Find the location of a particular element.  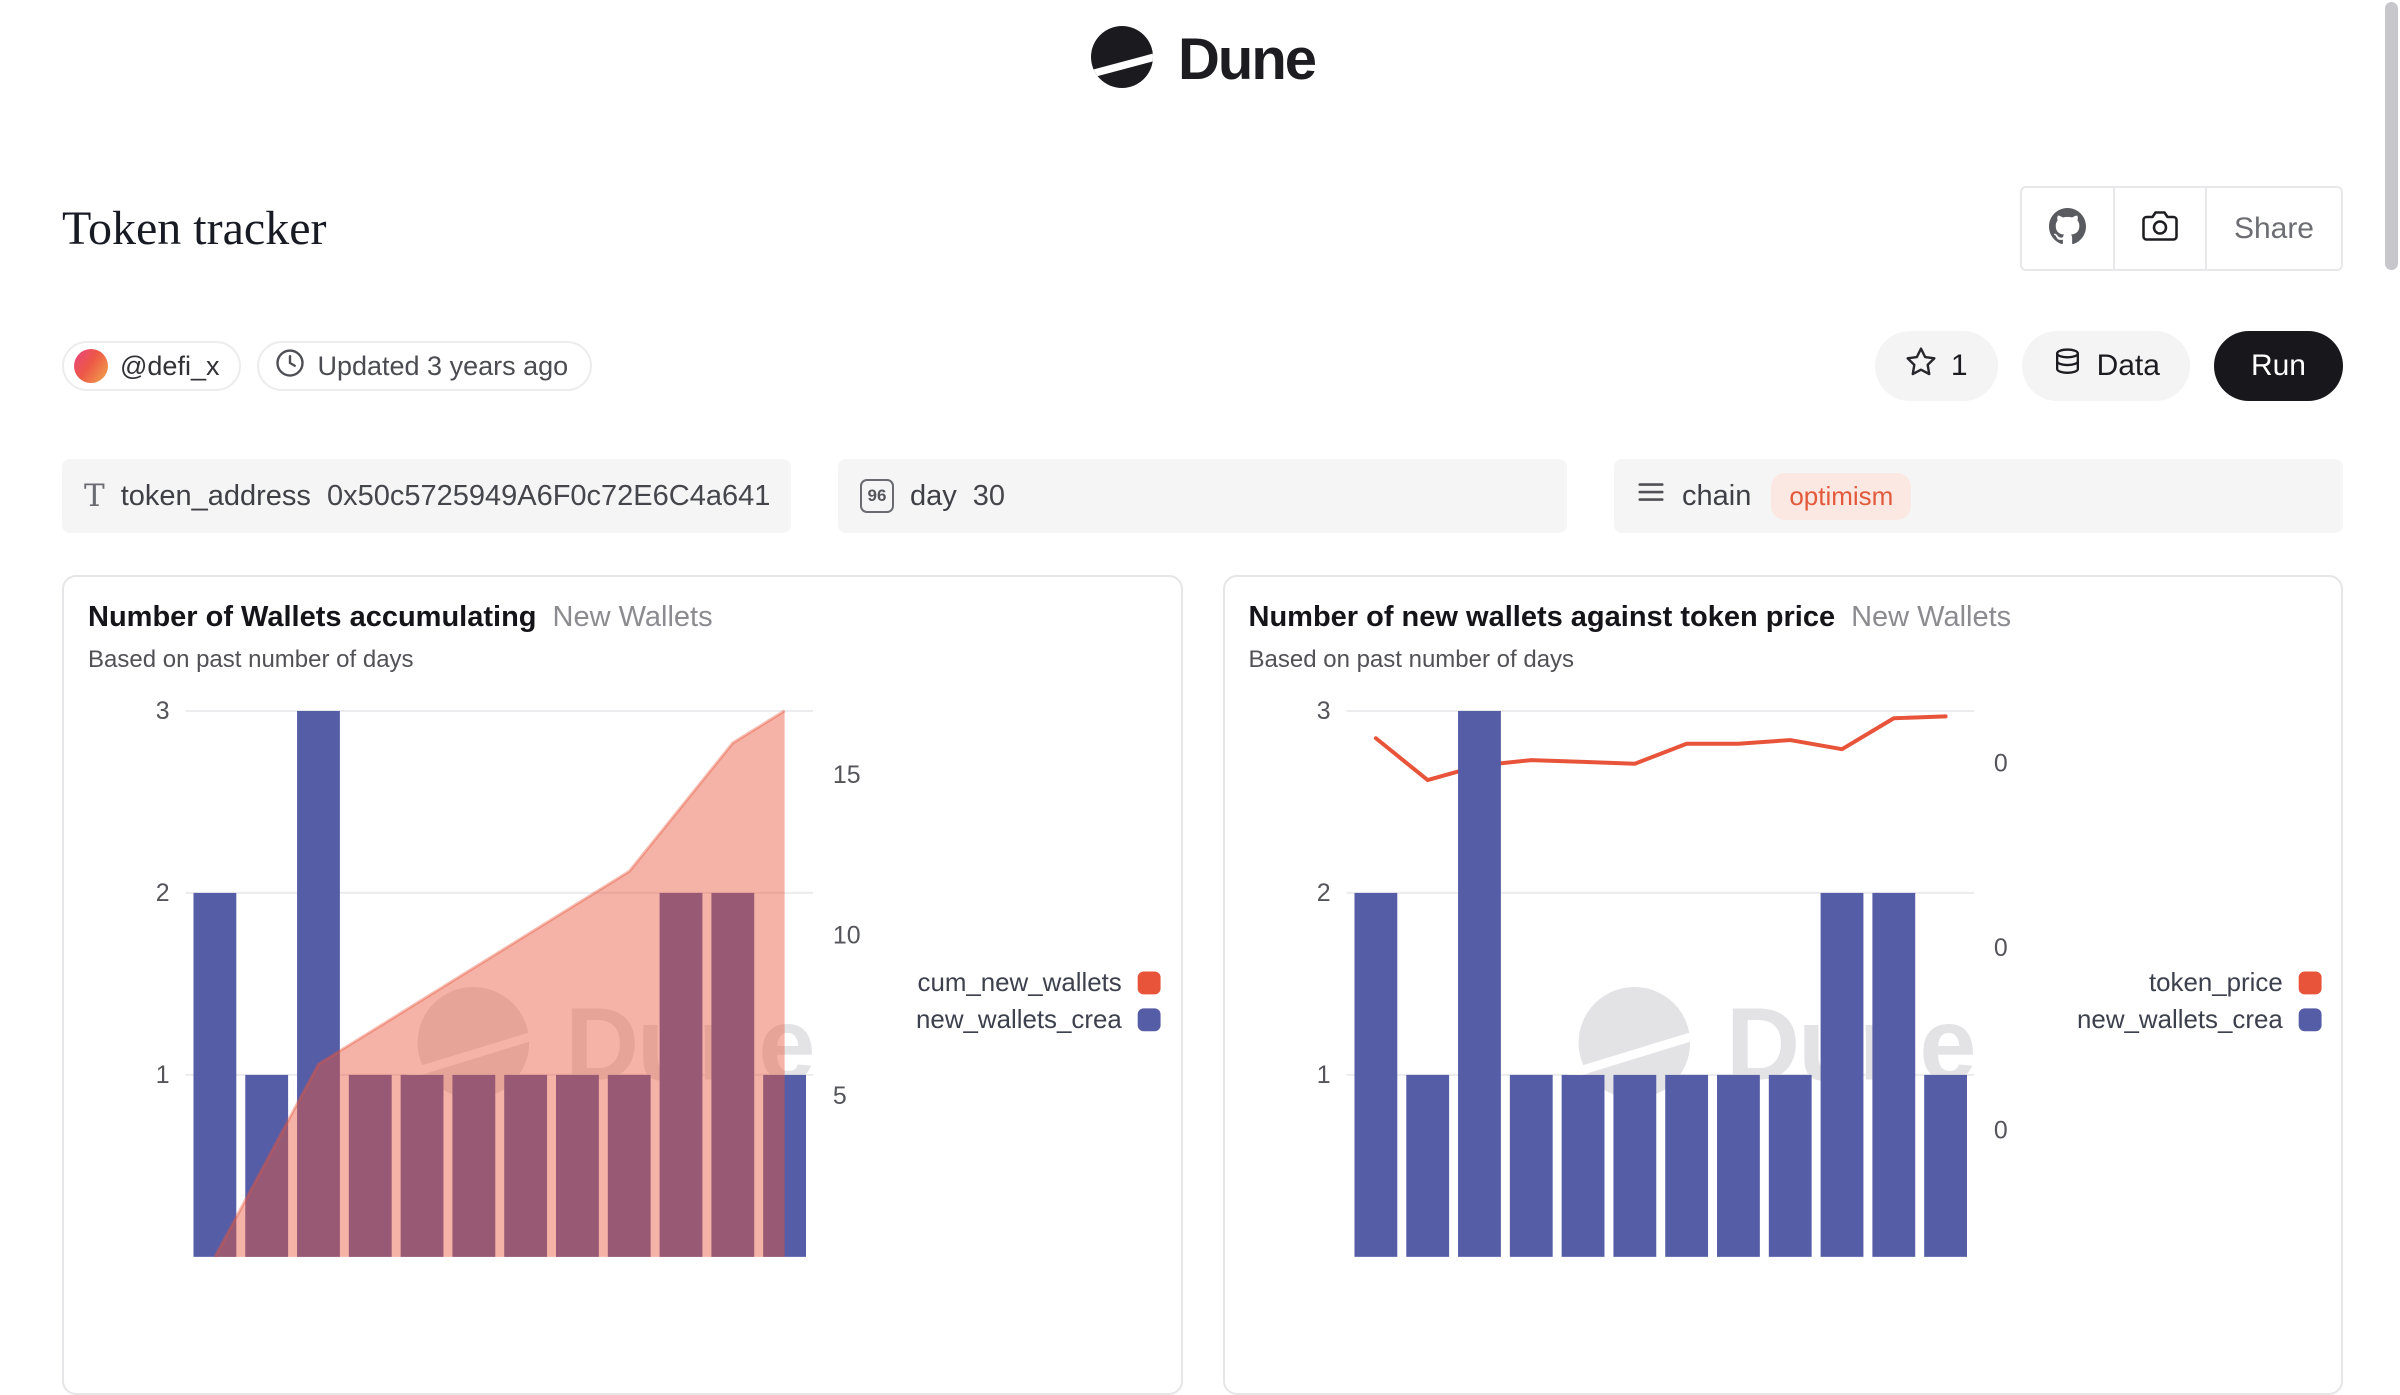

screenshot-button is located at coordinates (2158, 228).